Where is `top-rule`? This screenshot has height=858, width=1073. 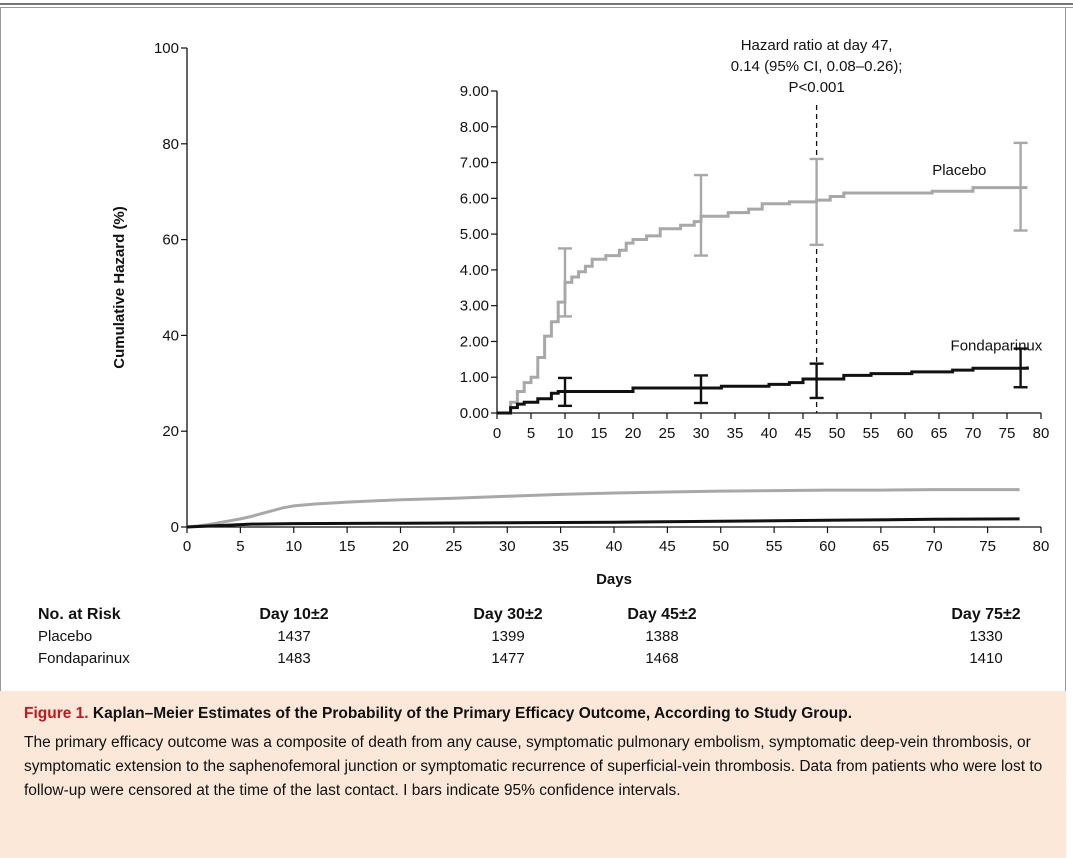 top-rule is located at coordinates (536, 4).